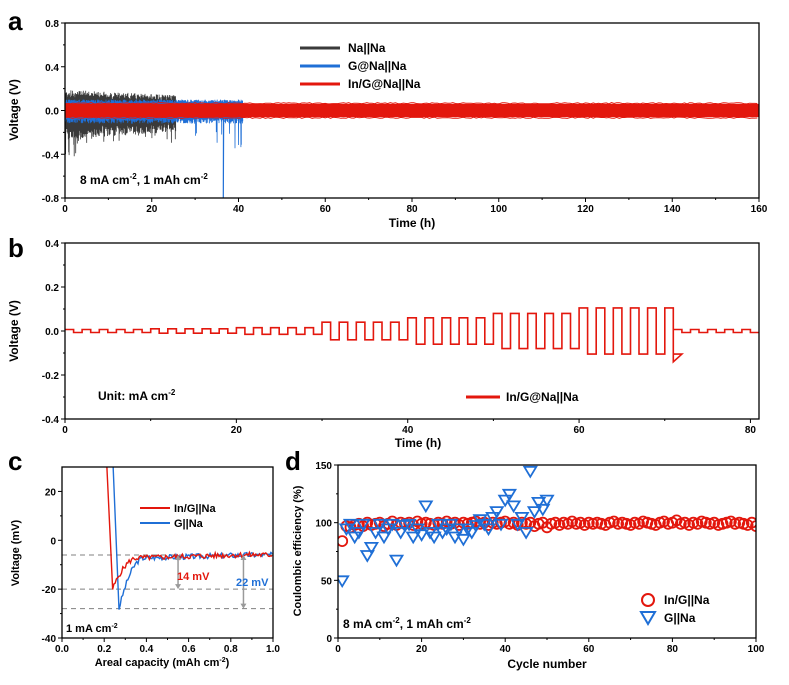  I want to click on b-x-tick-label: 40, so click(408, 430).